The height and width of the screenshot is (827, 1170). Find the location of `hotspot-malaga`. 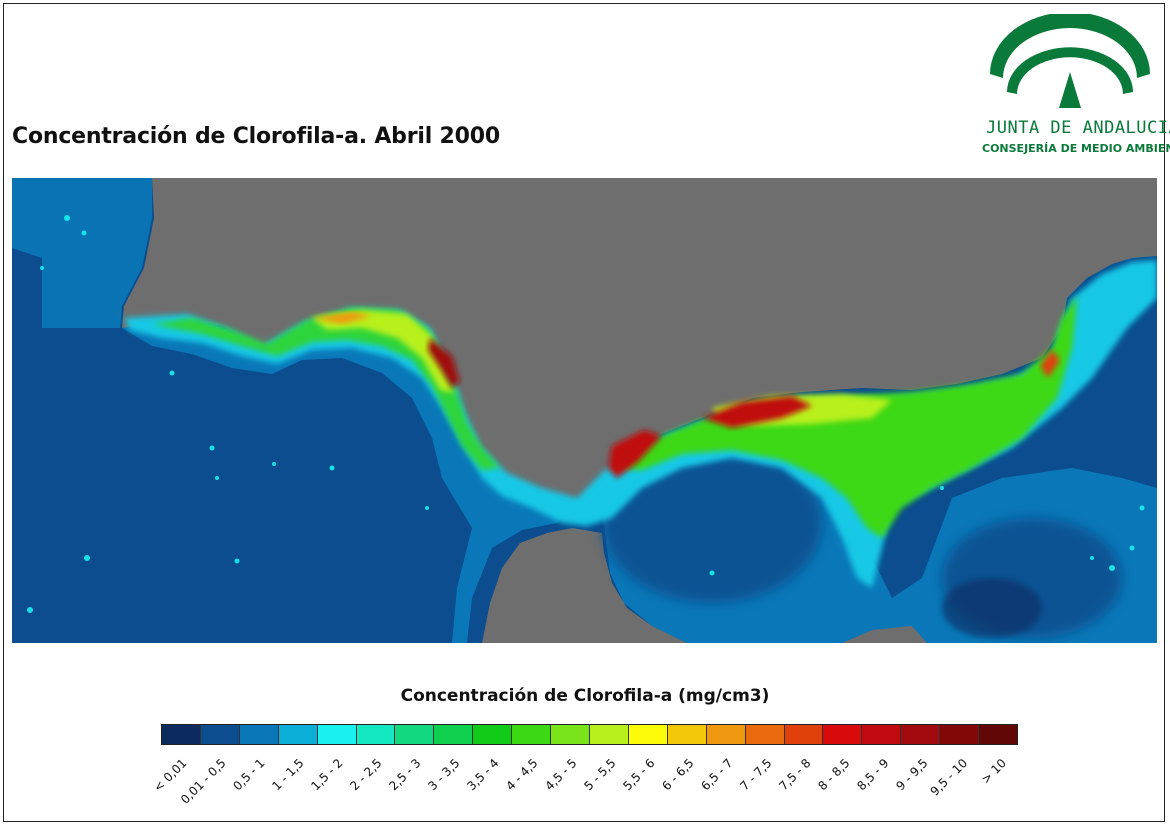

hotspot-malaga is located at coordinates (757, 412).